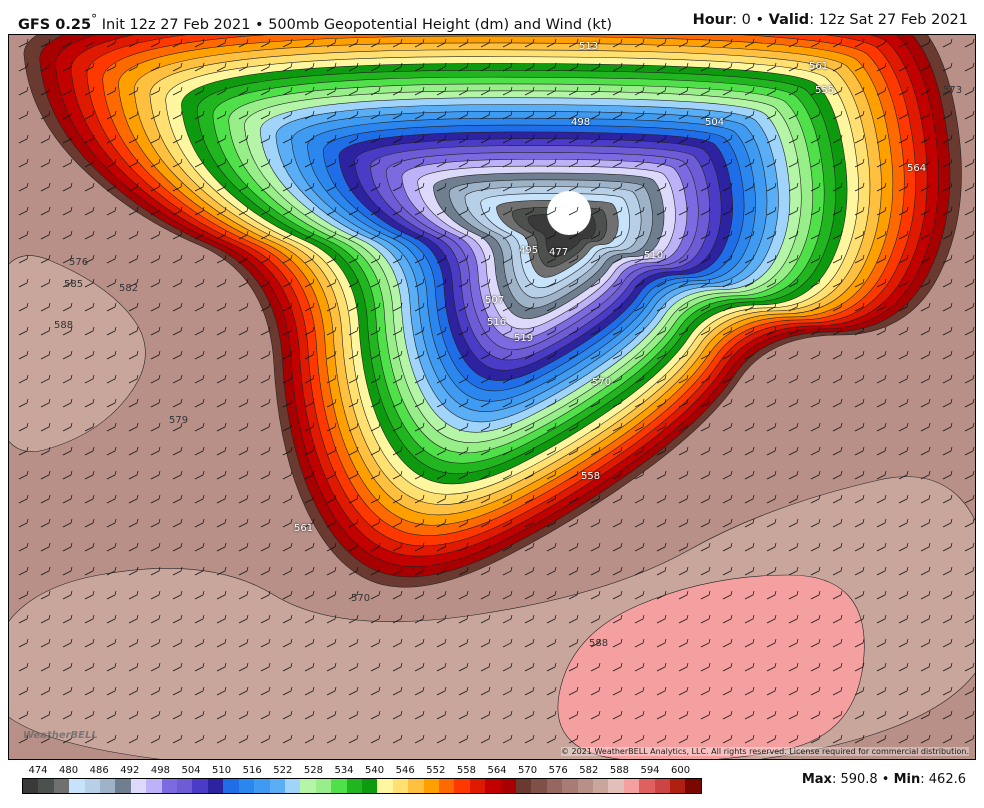 This screenshot has width=984, height=808. What do you see at coordinates (130, 770) in the screenshot?
I see `colorbar-label: 492` at bounding box center [130, 770].